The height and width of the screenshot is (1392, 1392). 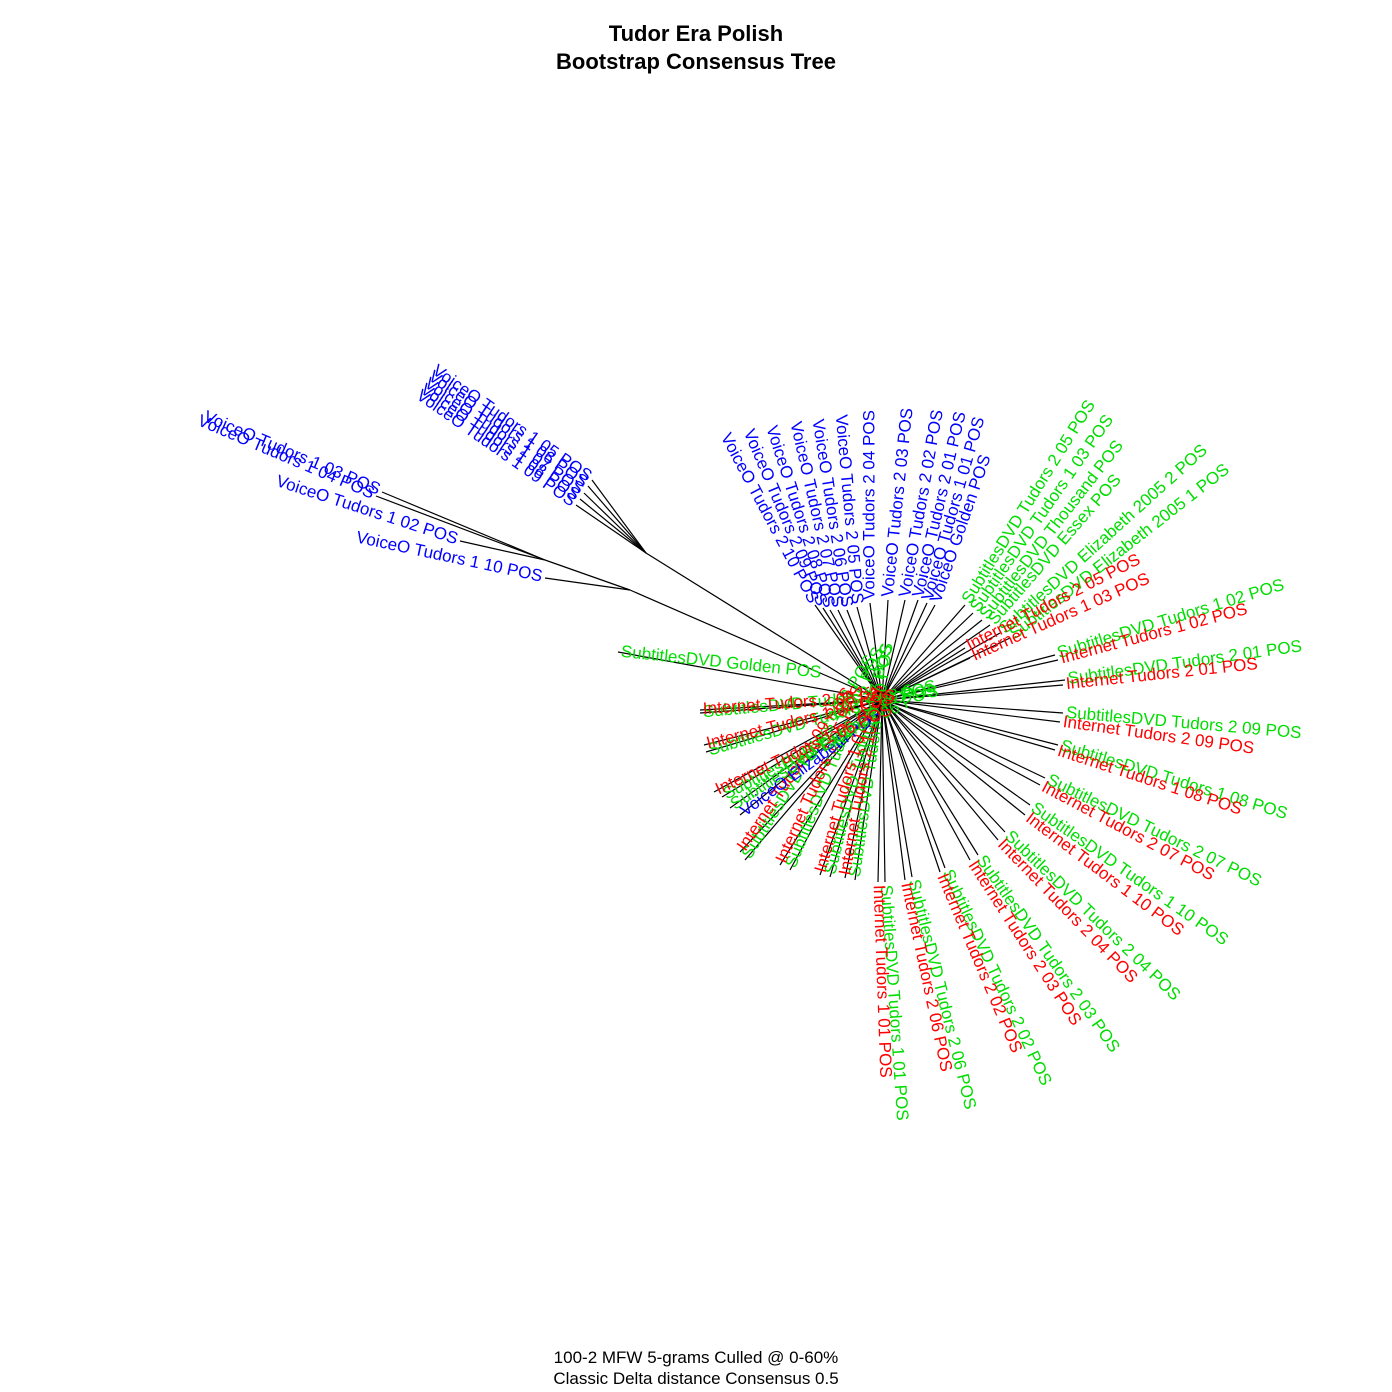 What do you see at coordinates (721, 662) in the screenshot?
I see `leaf-label: SubtitlesDVD Golden POS` at bounding box center [721, 662].